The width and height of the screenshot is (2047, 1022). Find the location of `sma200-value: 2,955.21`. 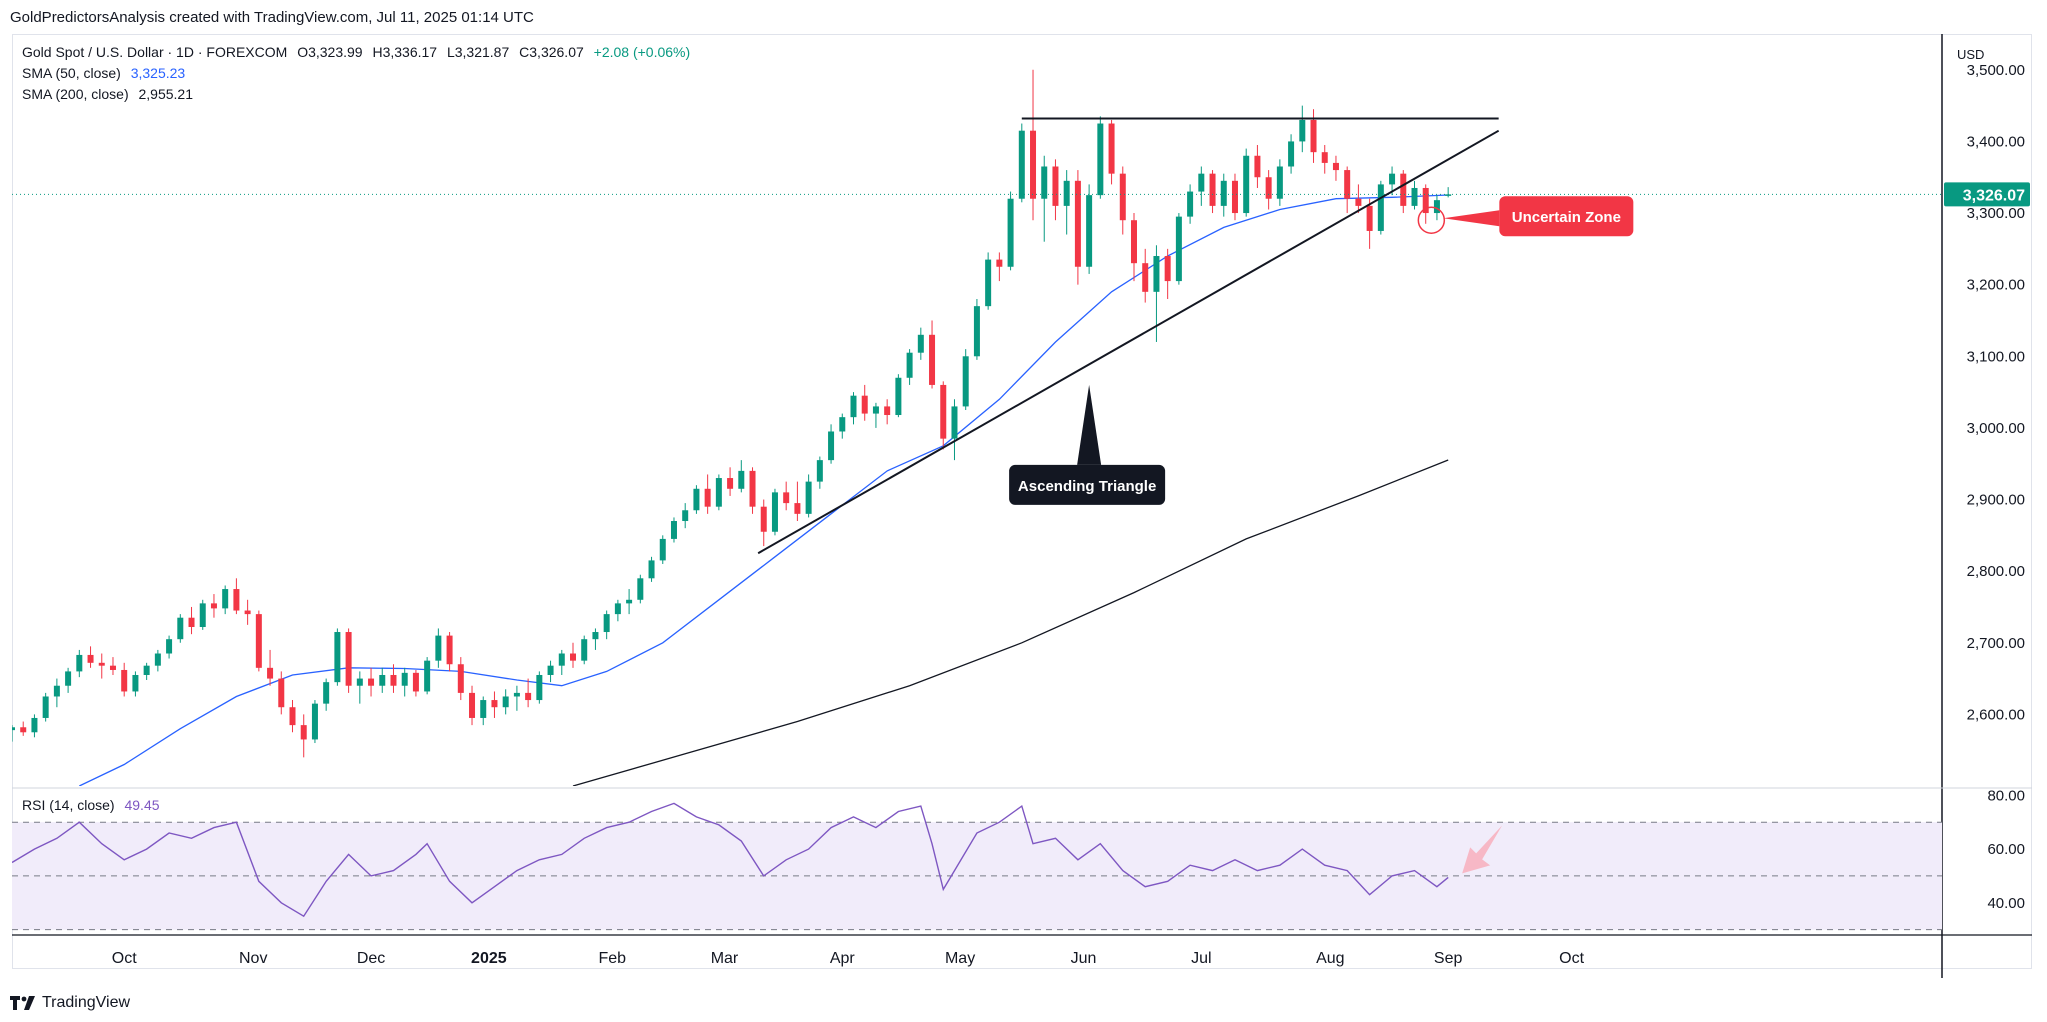

sma200-value: 2,955.21 is located at coordinates (166, 94).